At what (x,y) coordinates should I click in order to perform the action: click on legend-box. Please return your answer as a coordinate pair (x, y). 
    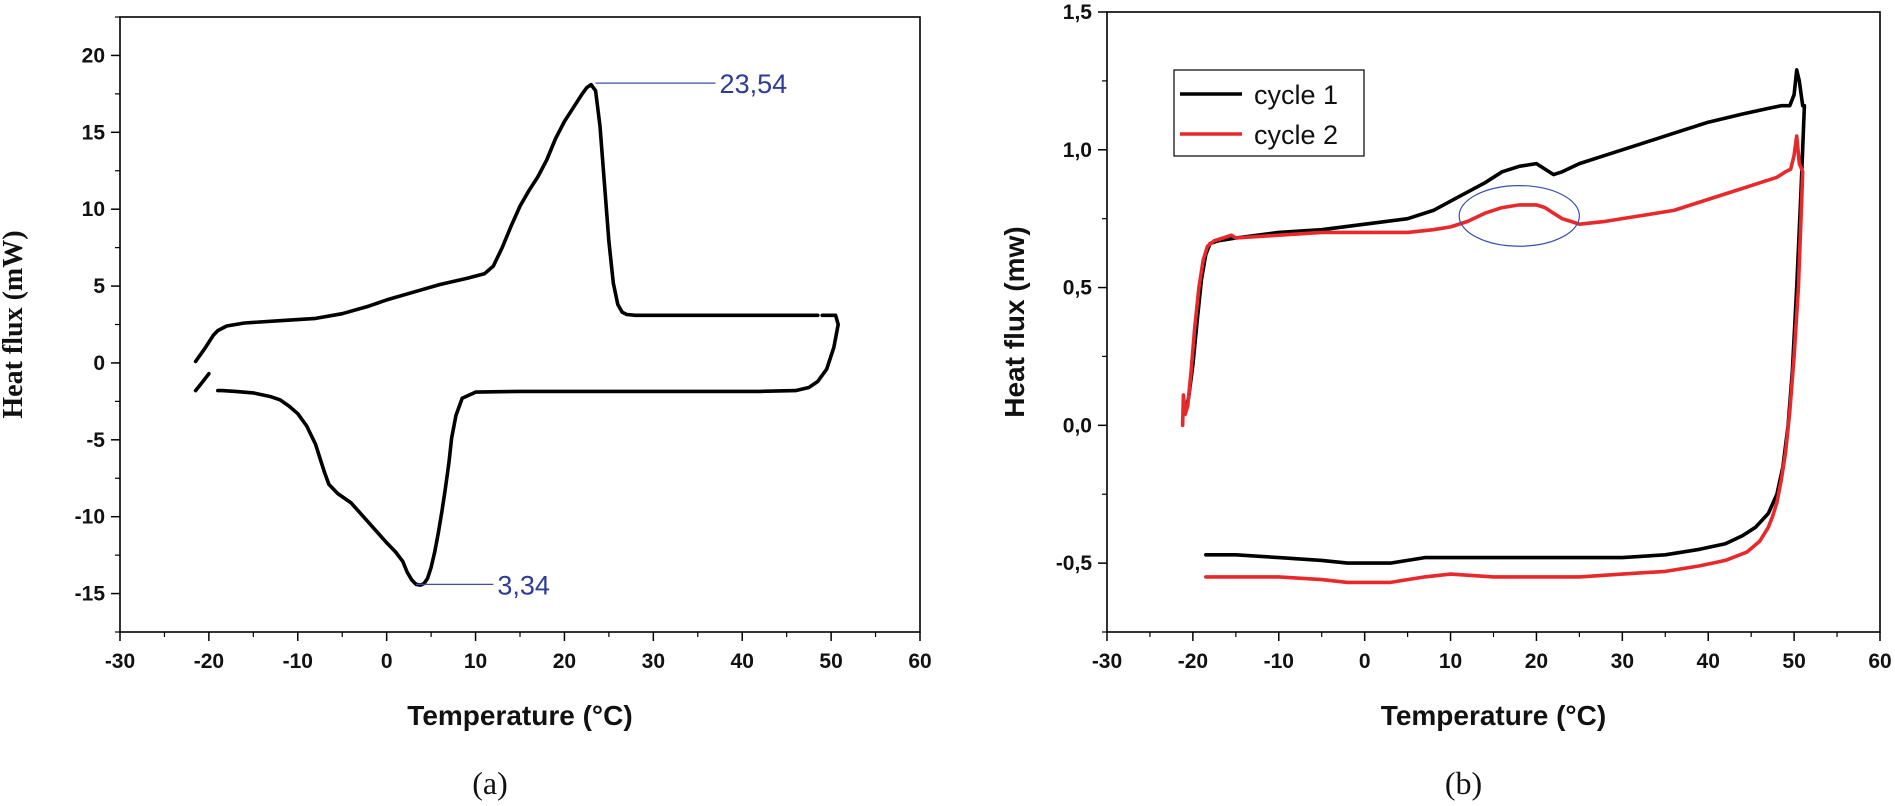
    Looking at the image, I should click on (1269, 113).